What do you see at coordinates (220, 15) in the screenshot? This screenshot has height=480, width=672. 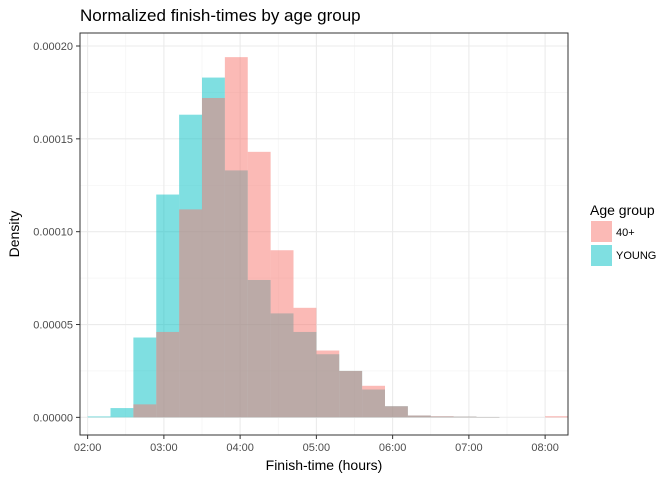 I see `chart-title: Normalized finish-times by age group` at bounding box center [220, 15].